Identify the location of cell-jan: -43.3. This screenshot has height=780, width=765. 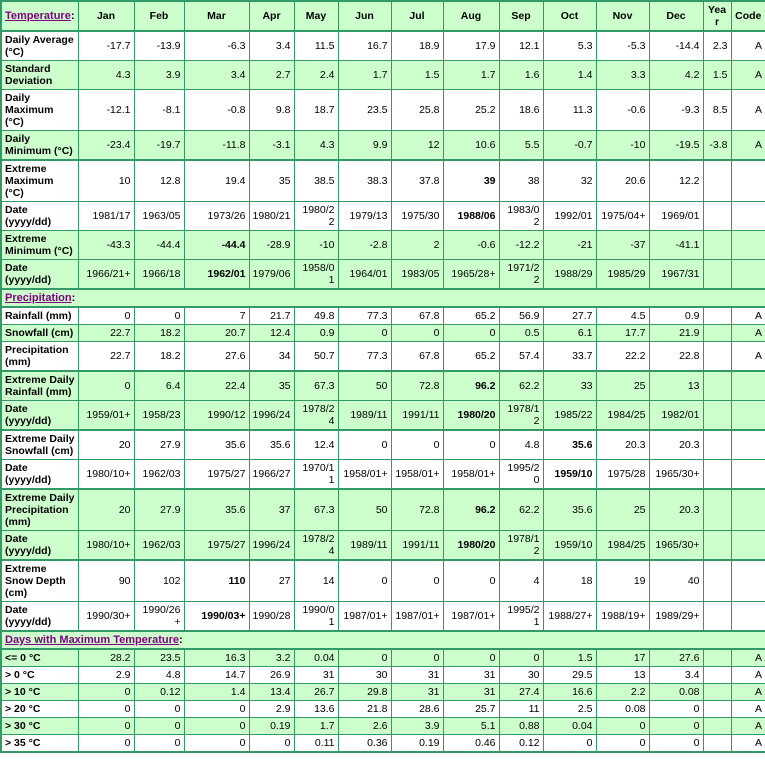
(106, 245).